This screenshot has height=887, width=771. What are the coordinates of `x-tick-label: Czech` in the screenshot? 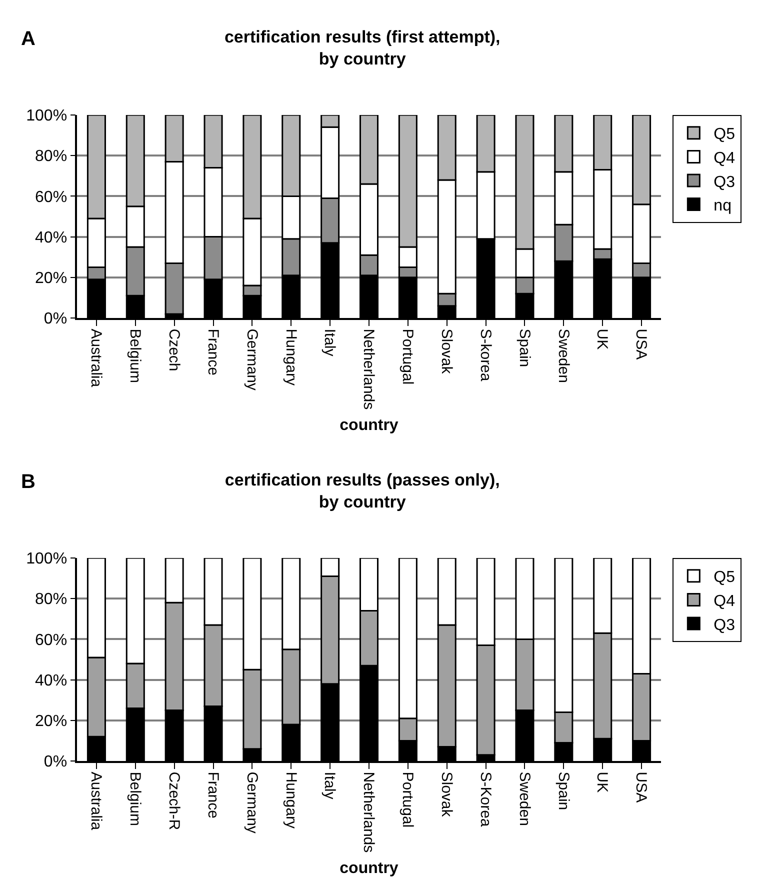 It's located at (173, 350).